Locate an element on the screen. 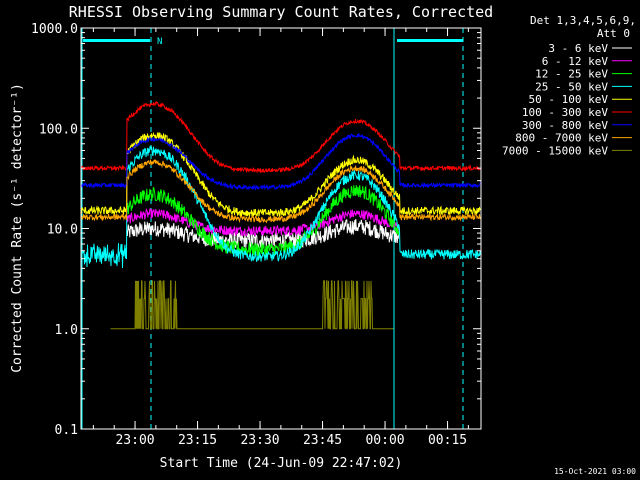  x-tick-label: 23:15 is located at coordinates (197, 440).